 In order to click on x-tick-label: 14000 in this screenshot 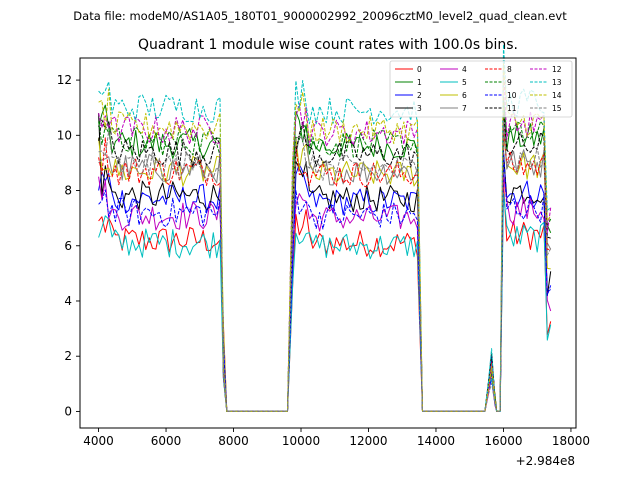, I will do `click(436, 441)`.